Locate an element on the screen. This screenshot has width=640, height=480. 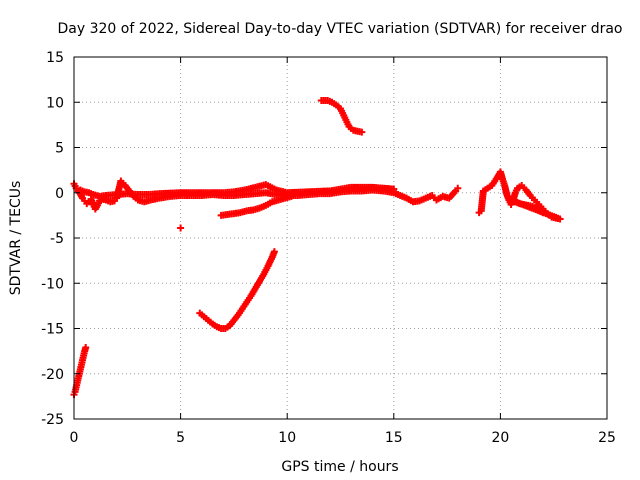
series-late-segment is located at coordinates (519, 195).